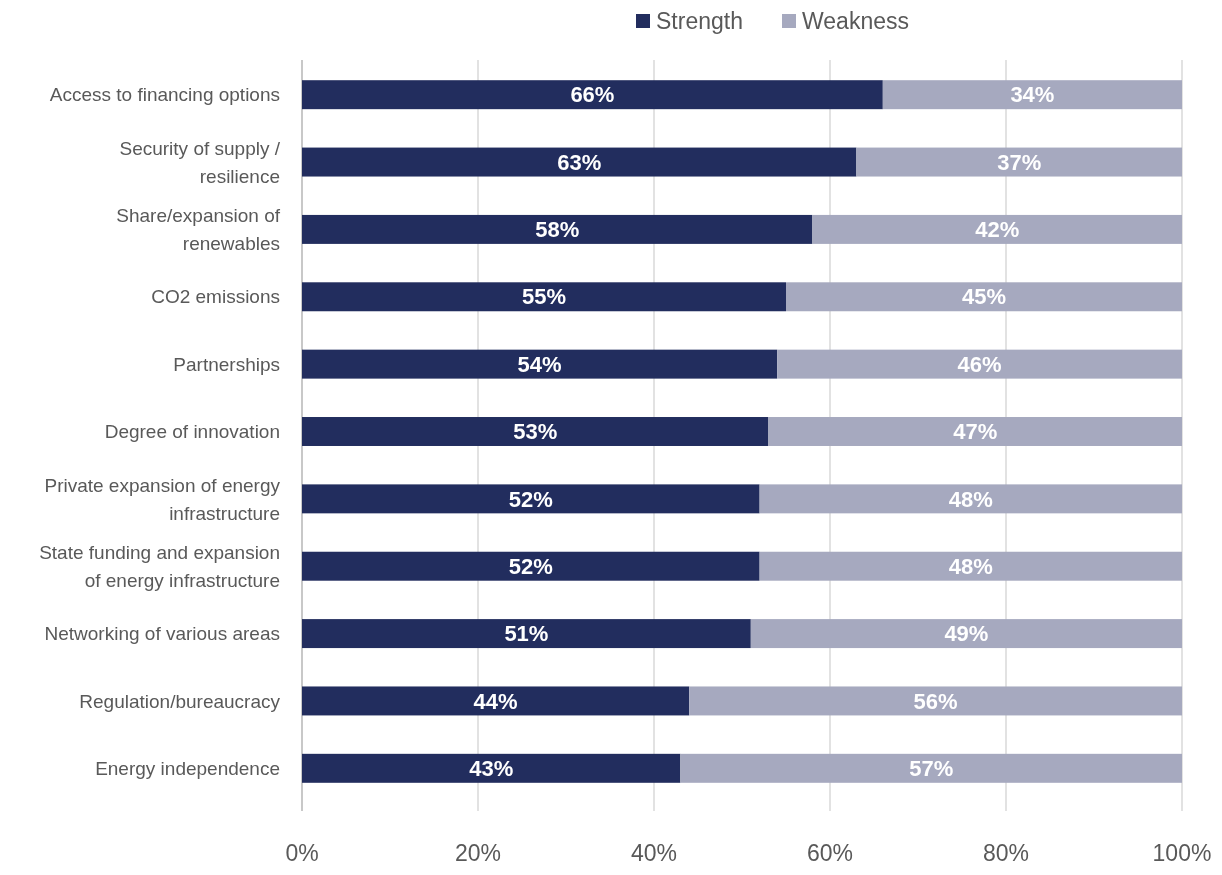  I want to click on data-label: 37%, so click(1019, 162).